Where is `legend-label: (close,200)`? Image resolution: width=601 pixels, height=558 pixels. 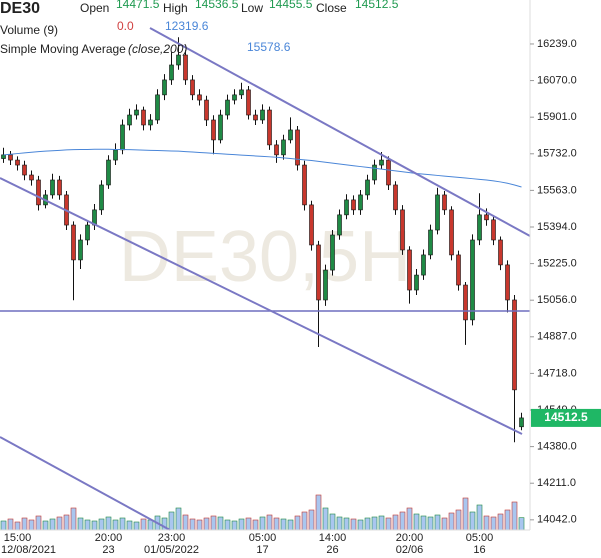
legend-label: (close,200) is located at coordinates (157, 49).